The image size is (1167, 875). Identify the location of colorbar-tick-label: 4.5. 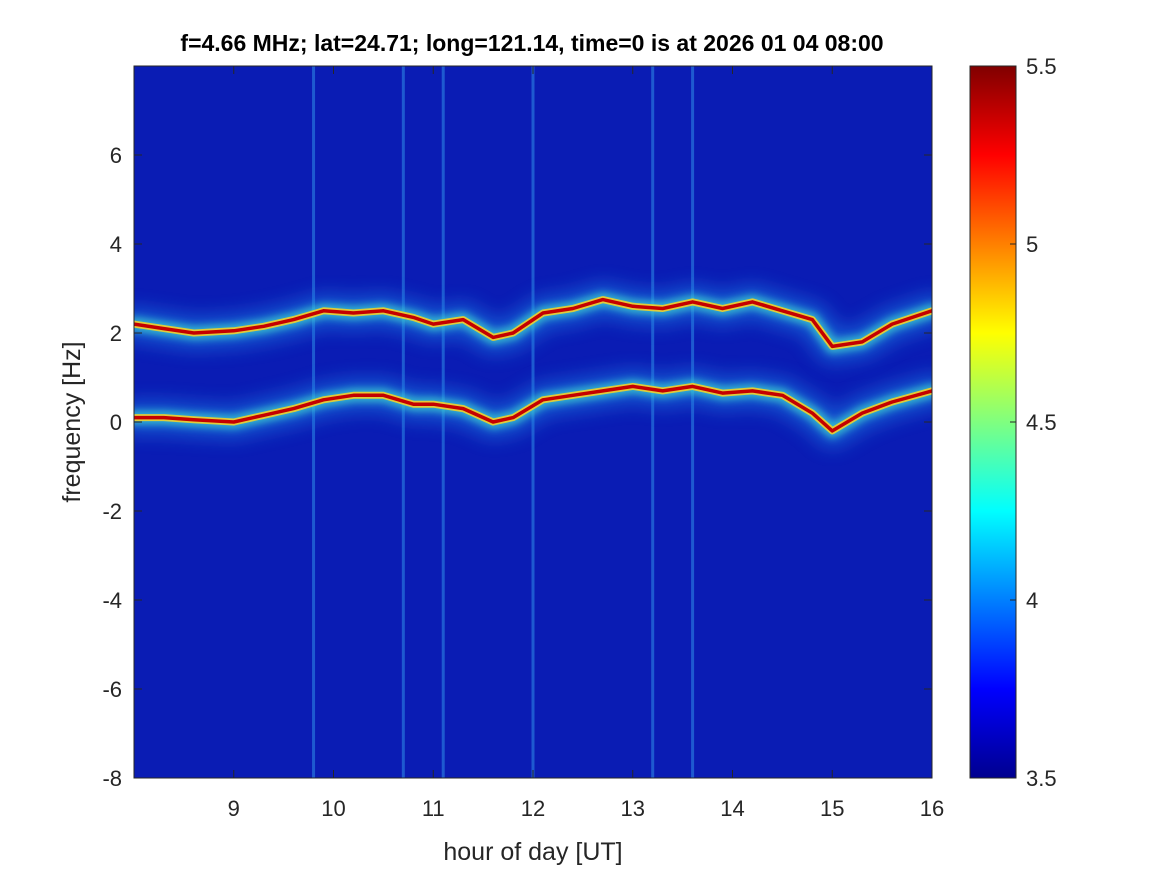
(1041, 422).